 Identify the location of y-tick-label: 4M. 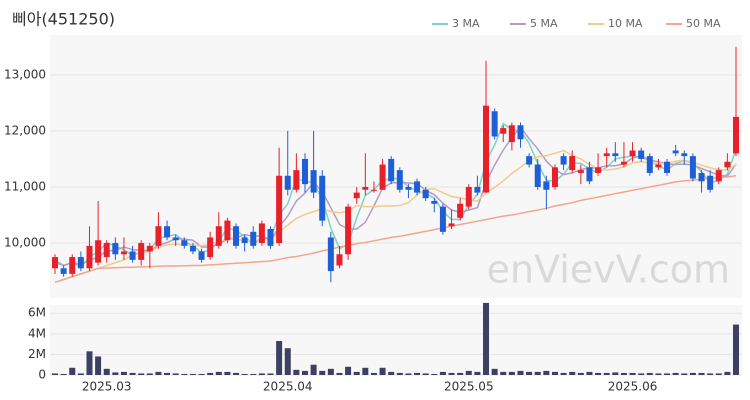
(37, 333).